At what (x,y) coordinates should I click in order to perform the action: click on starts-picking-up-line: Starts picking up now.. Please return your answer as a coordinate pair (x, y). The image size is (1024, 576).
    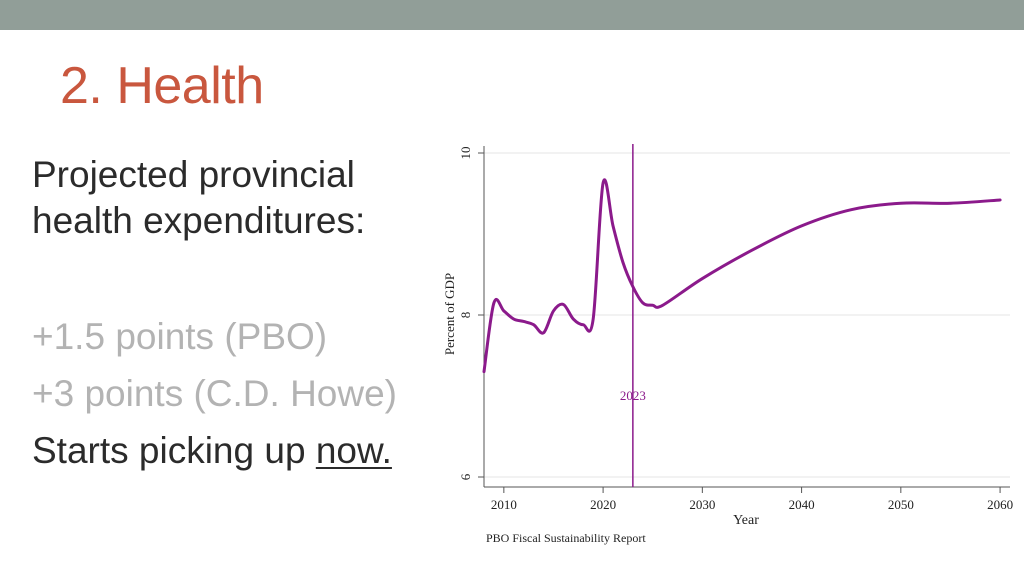
    Looking at the image, I should click on (212, 451).